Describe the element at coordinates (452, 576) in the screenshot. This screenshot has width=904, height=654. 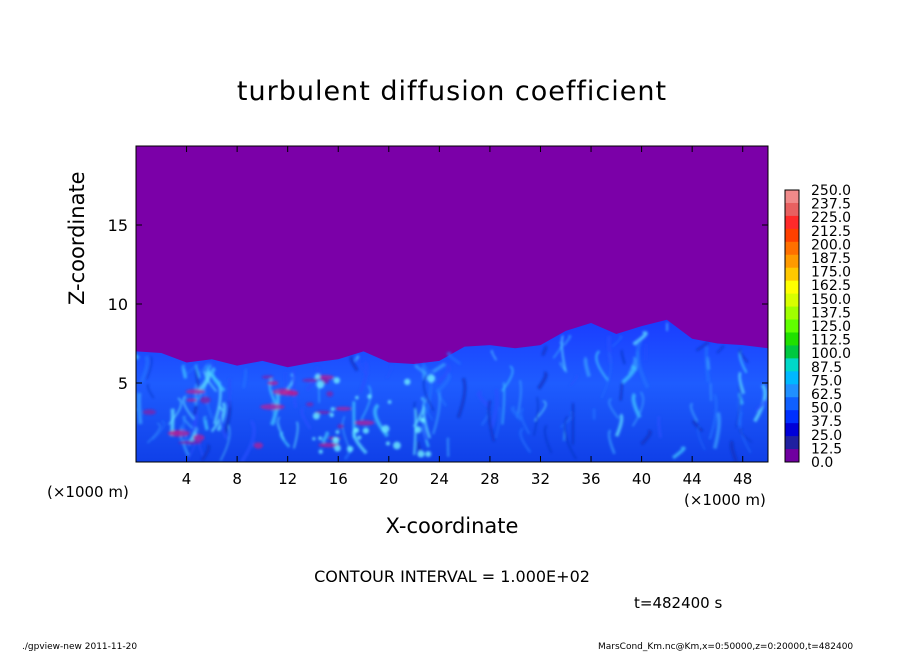
I see `contour-interval: CONTOUR INTERVAL = 1.000E+02` at that location.